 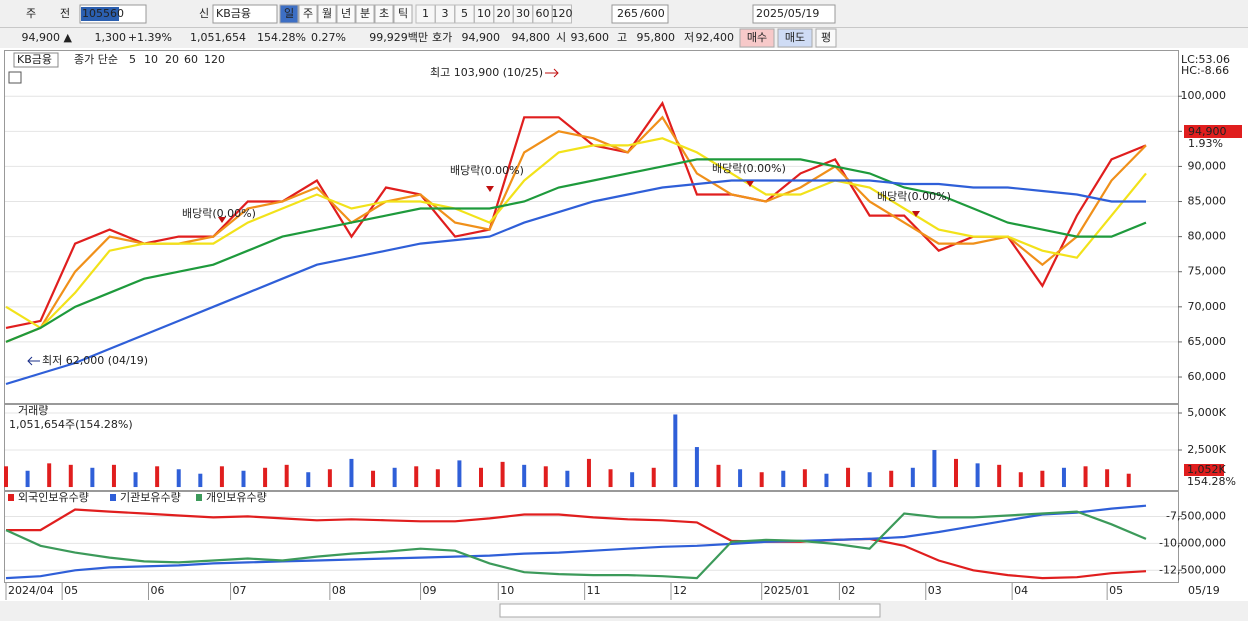 What do you see at coordinates (484, 13) in the screenshot?
I see `minute: 10` at bounding box center [484, 13].